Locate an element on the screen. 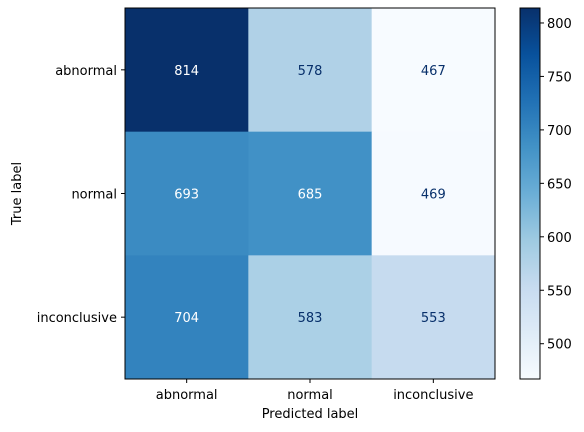 This screenshot has width=584, height=432. y-tick-label: abnormal is located at coordinates (86, 71).